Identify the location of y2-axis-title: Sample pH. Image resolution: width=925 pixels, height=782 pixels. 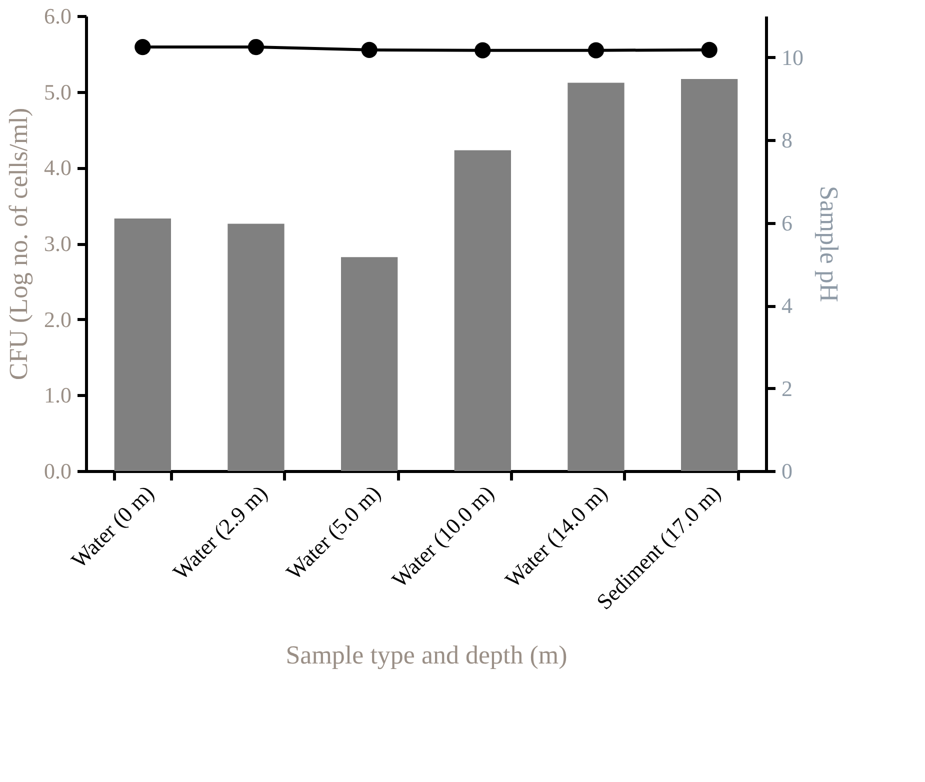
(829, 244).